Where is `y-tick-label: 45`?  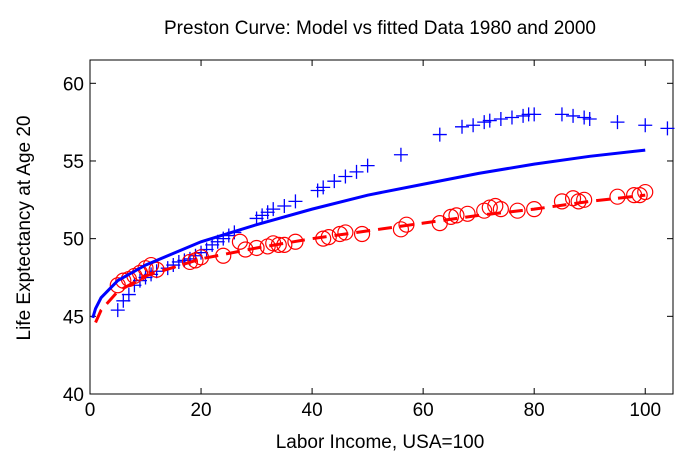 y-tick-label: 45 is located at coordinates (73, 317).